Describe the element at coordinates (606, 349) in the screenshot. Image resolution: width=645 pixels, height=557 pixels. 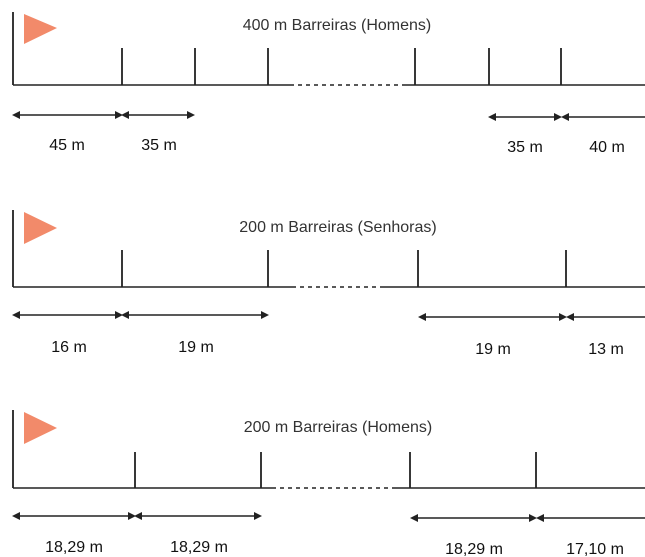
I see `distance-label: 13 m` at that location.